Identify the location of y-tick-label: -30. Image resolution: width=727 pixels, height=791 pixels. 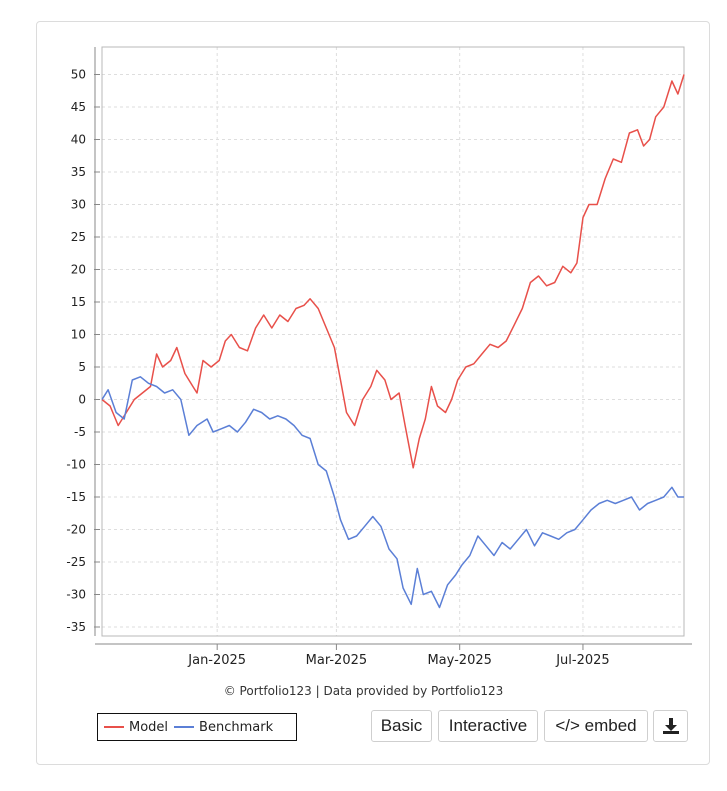
(76, 595).